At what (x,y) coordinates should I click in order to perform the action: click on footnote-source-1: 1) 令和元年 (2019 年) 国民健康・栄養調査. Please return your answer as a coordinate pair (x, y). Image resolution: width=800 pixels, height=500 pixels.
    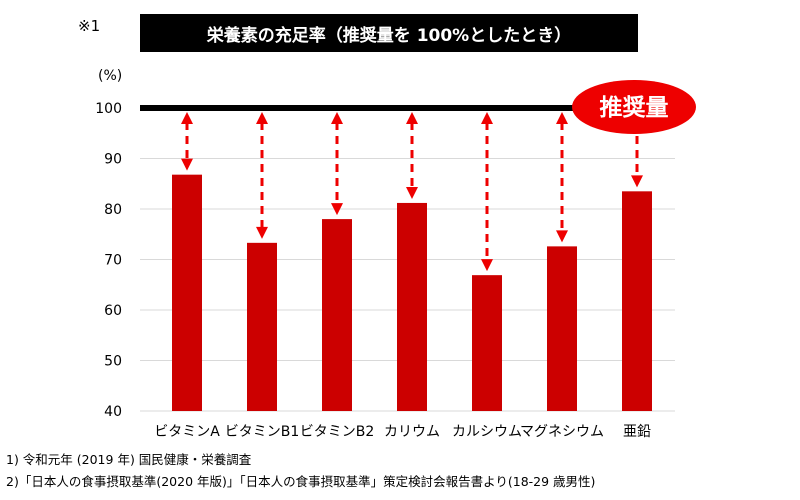
    Looking at the image, I should click on (129, 459).